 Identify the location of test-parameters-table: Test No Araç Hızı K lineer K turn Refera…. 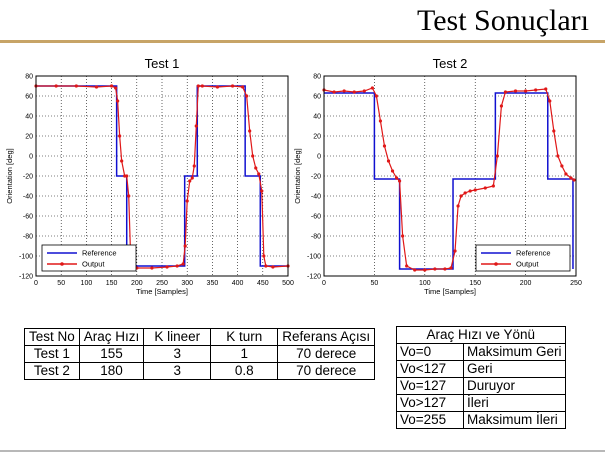
(200, 354).